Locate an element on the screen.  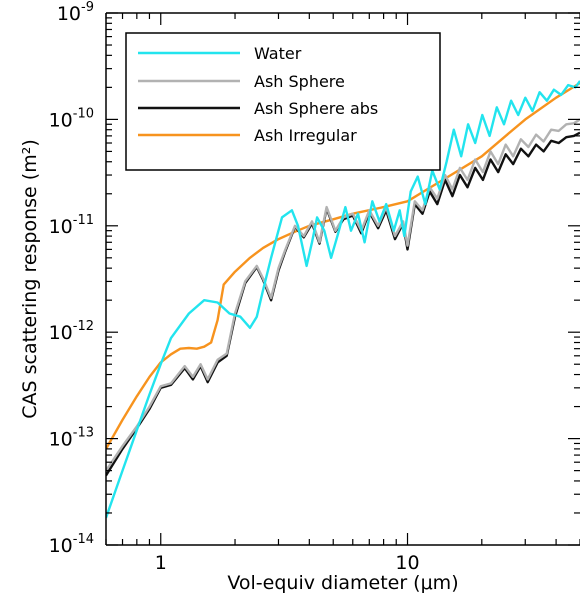
legend-label-ash-sphere: Ash Sphere is located at coordinates (299, 81).